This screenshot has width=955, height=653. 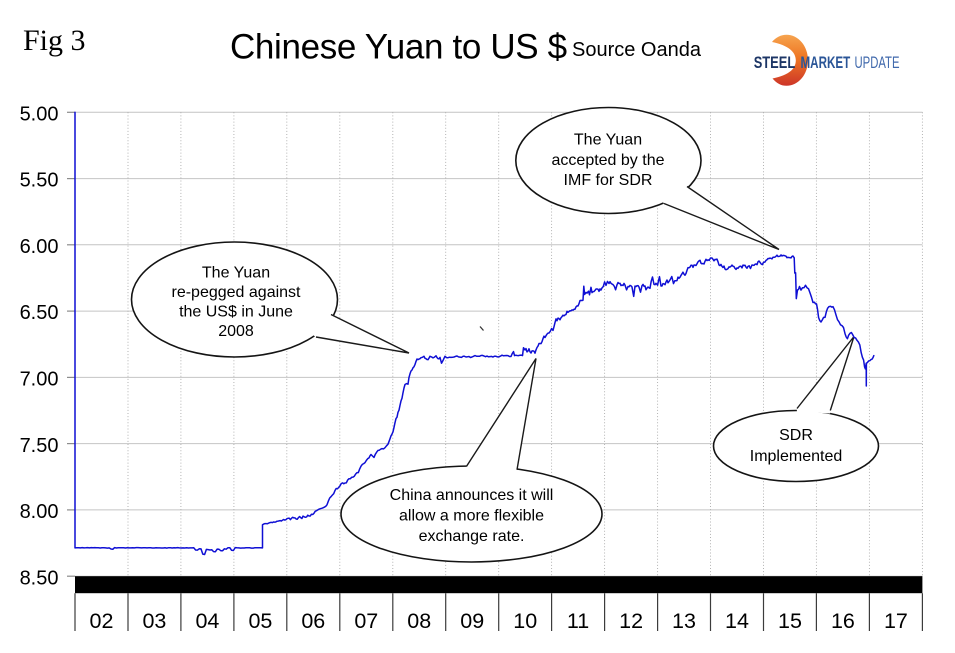 I want to click on svg-text: 6.00, so click(x=39, y=247).